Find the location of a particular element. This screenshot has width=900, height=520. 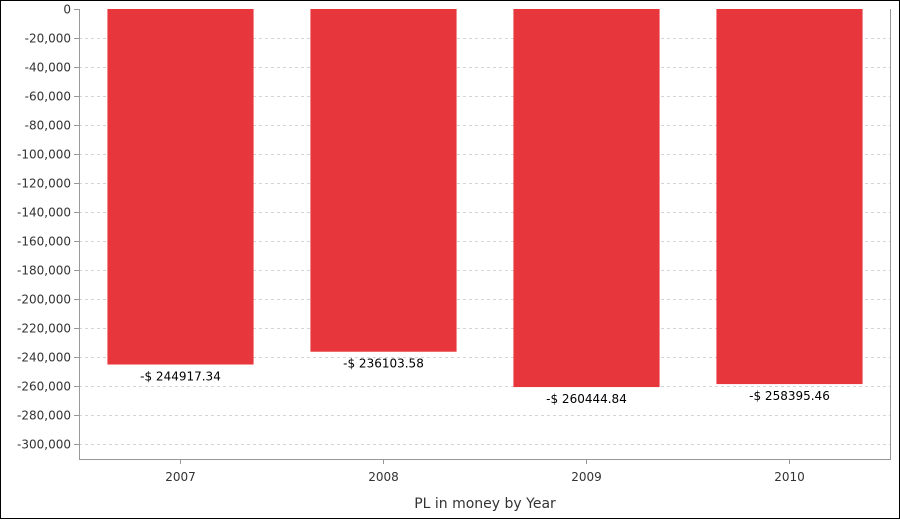

x-tick-label: 2010 is located at coordinates (789, 477).